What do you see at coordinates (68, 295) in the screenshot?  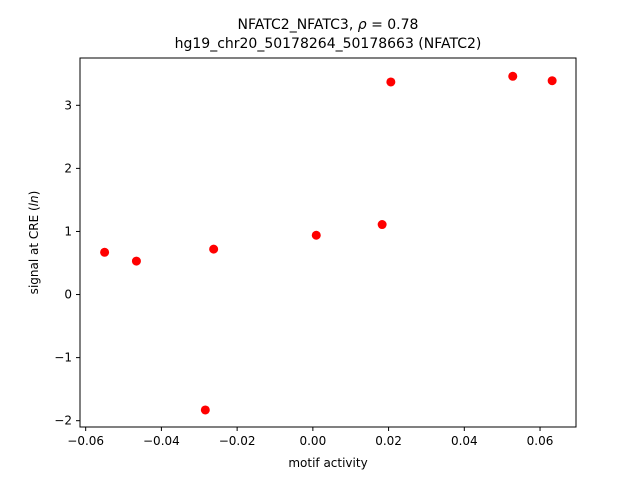 I see `y-tick-label: 0` at bounding box center [68, 295].